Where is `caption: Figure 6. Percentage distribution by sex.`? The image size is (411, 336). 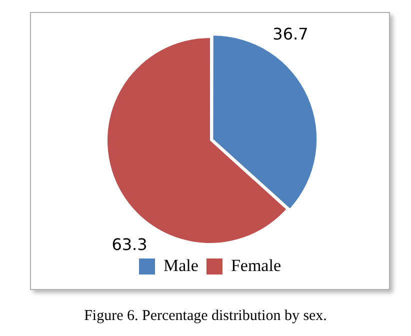
caption: Figure 6. Percentage distribution by sex. is located at coordinates (205, 316).